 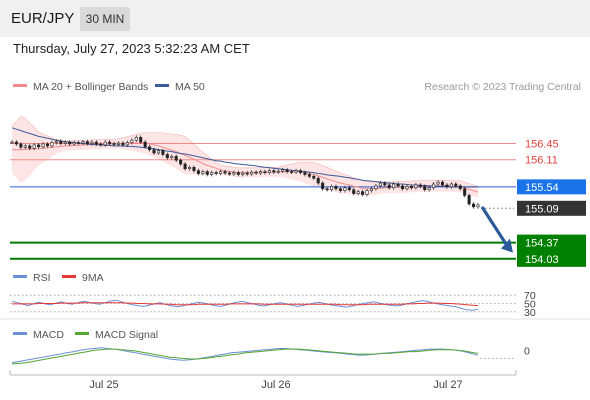 What do you see at coordinates (530, 305) in the screenshot?
I see `rsi-level-label: 50` at bounding box center [530, 305].